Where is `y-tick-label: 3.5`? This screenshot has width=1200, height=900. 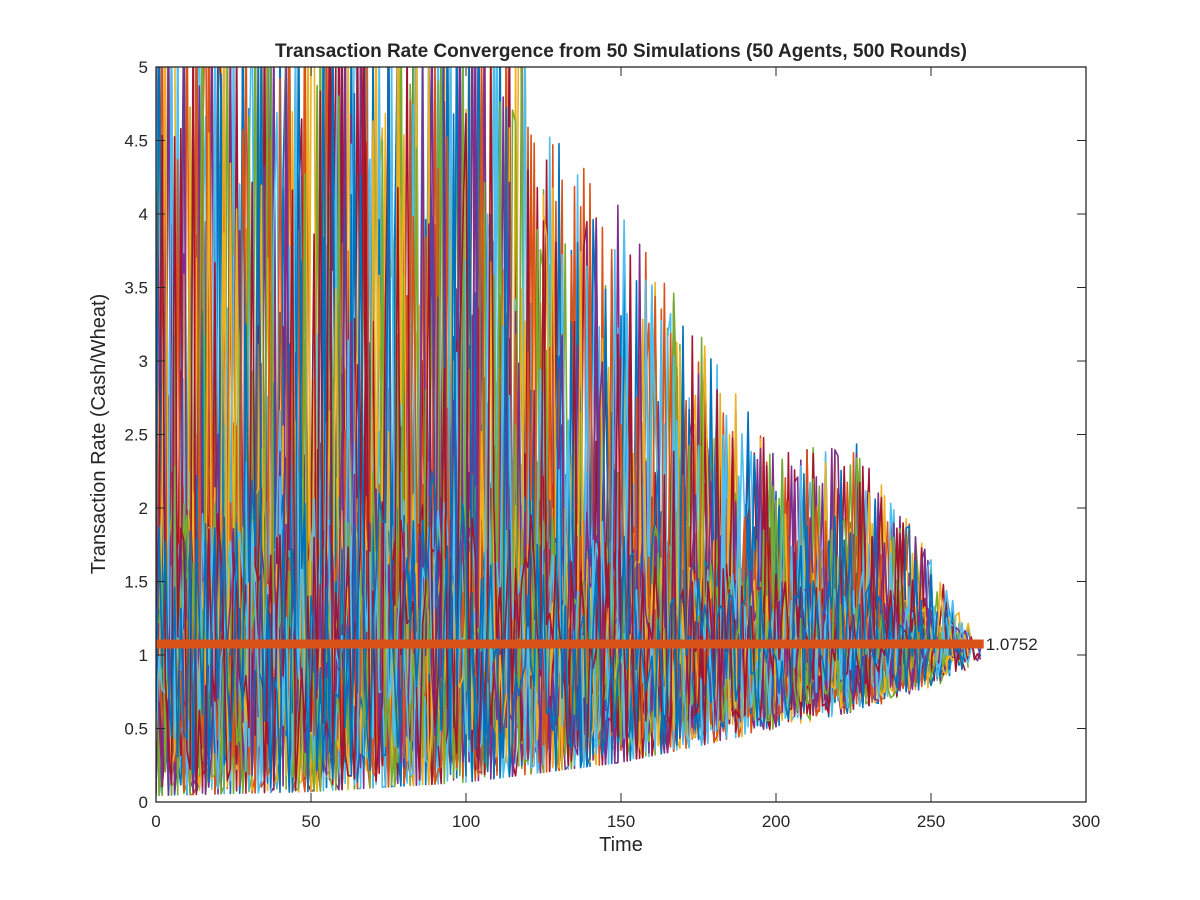
y-tick-label: 3.5 is located at coordinates (136, 288).